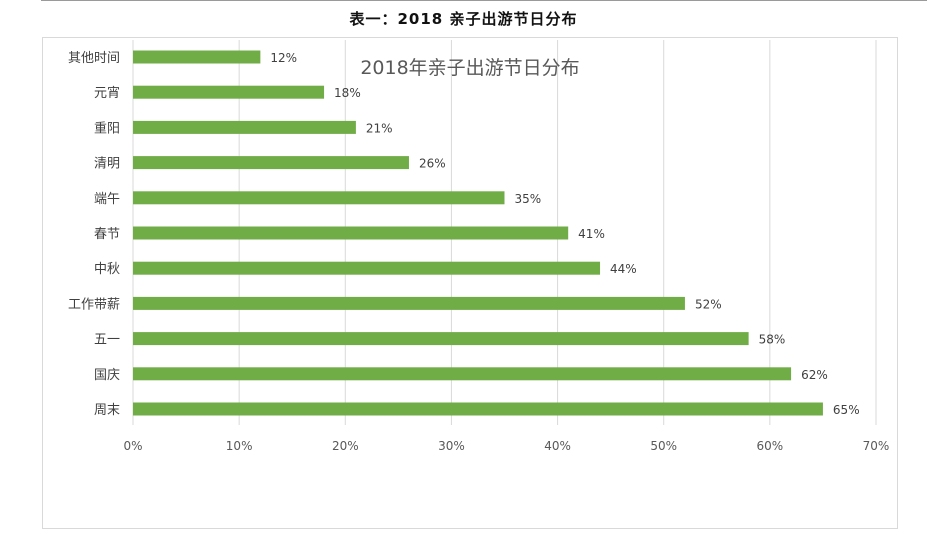 Image resolution: width=927 pixels, height=538 pixels. Describe the element at coordinates (345, 446) in the screenshot. I see `x-tick-label: 20%` at that location.